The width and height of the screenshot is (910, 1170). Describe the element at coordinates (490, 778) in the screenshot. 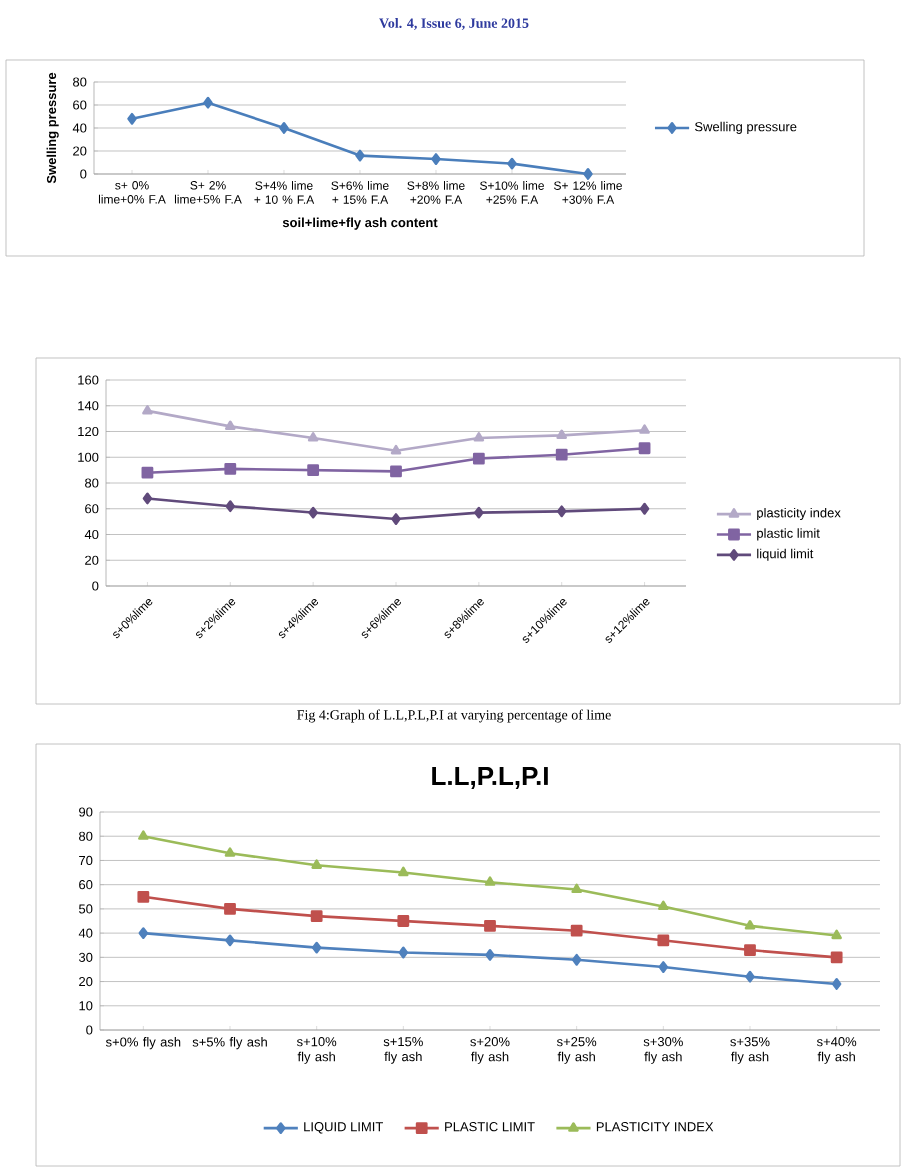

I see `chart-title: L.L,P.L,P.I` at that location.